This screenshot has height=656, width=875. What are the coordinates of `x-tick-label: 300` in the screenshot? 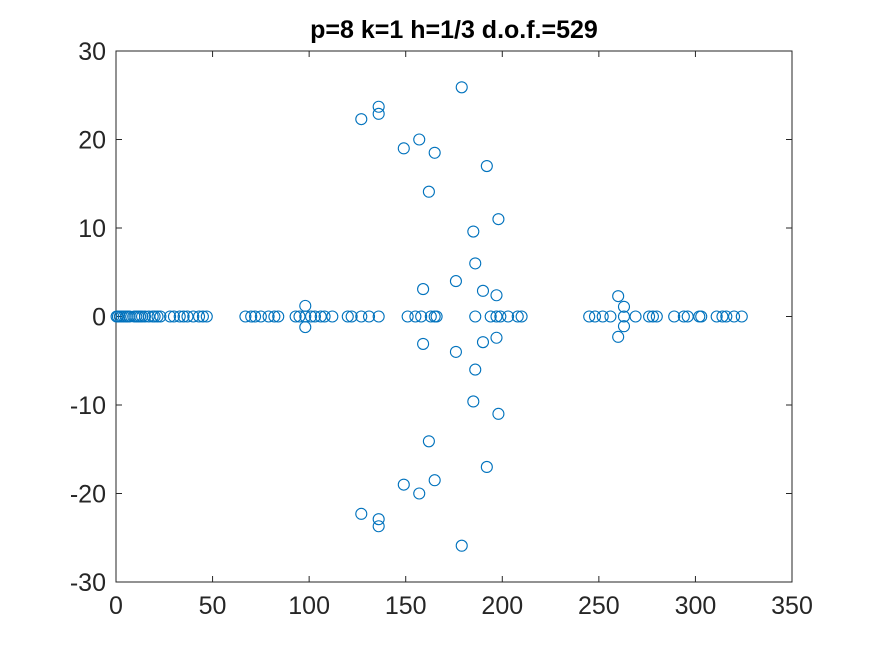 It's located at (696, 606).